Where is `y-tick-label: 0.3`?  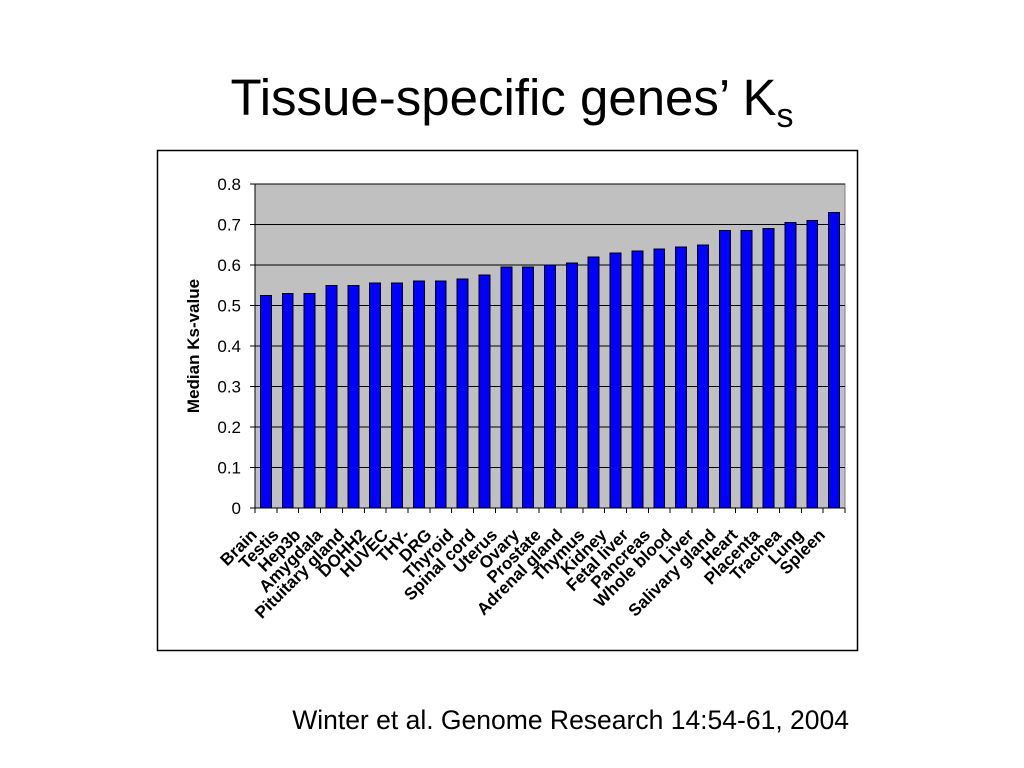
y-tick-label: 0.3 is located at coordinates (229, 386).